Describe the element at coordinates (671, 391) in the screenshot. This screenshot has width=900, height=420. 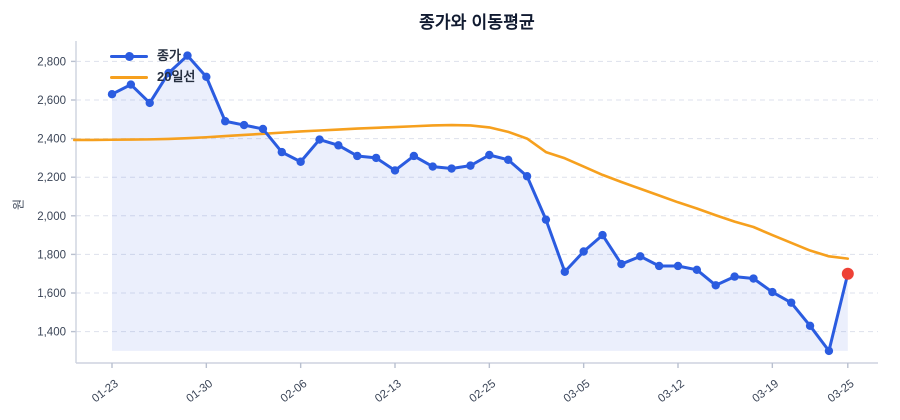
I see `x-tick-label: 03-12` at that location.